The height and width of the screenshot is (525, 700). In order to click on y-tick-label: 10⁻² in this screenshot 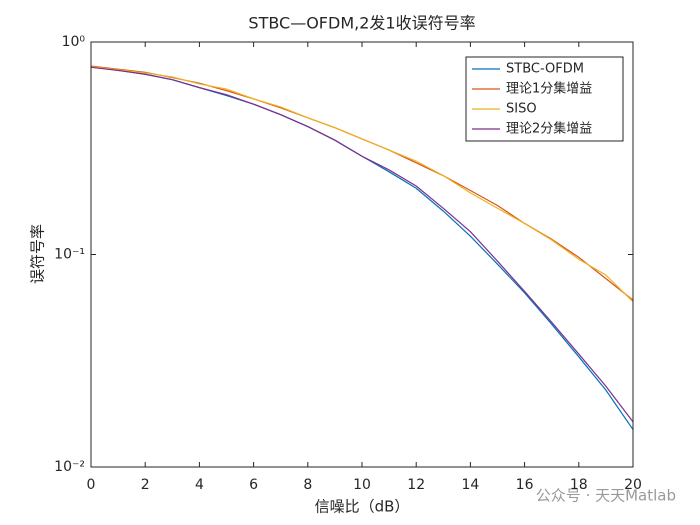, I will do `click(69, 467)`.